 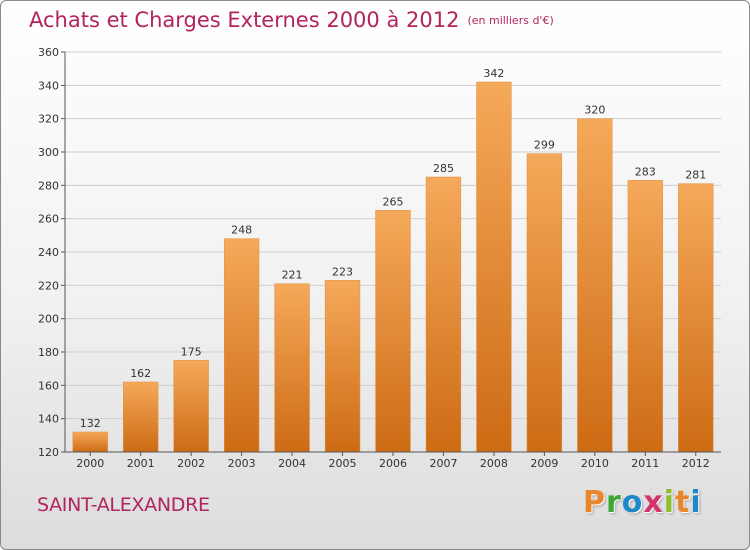 I want to click on y-tick-label: 340, so click(x=48, y=85).